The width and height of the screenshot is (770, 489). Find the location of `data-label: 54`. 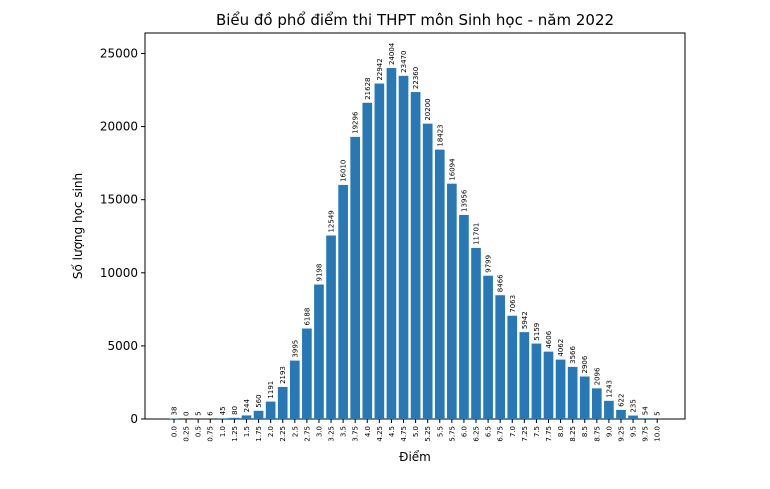

data-label: 54 is located at coordinates (646, 410).